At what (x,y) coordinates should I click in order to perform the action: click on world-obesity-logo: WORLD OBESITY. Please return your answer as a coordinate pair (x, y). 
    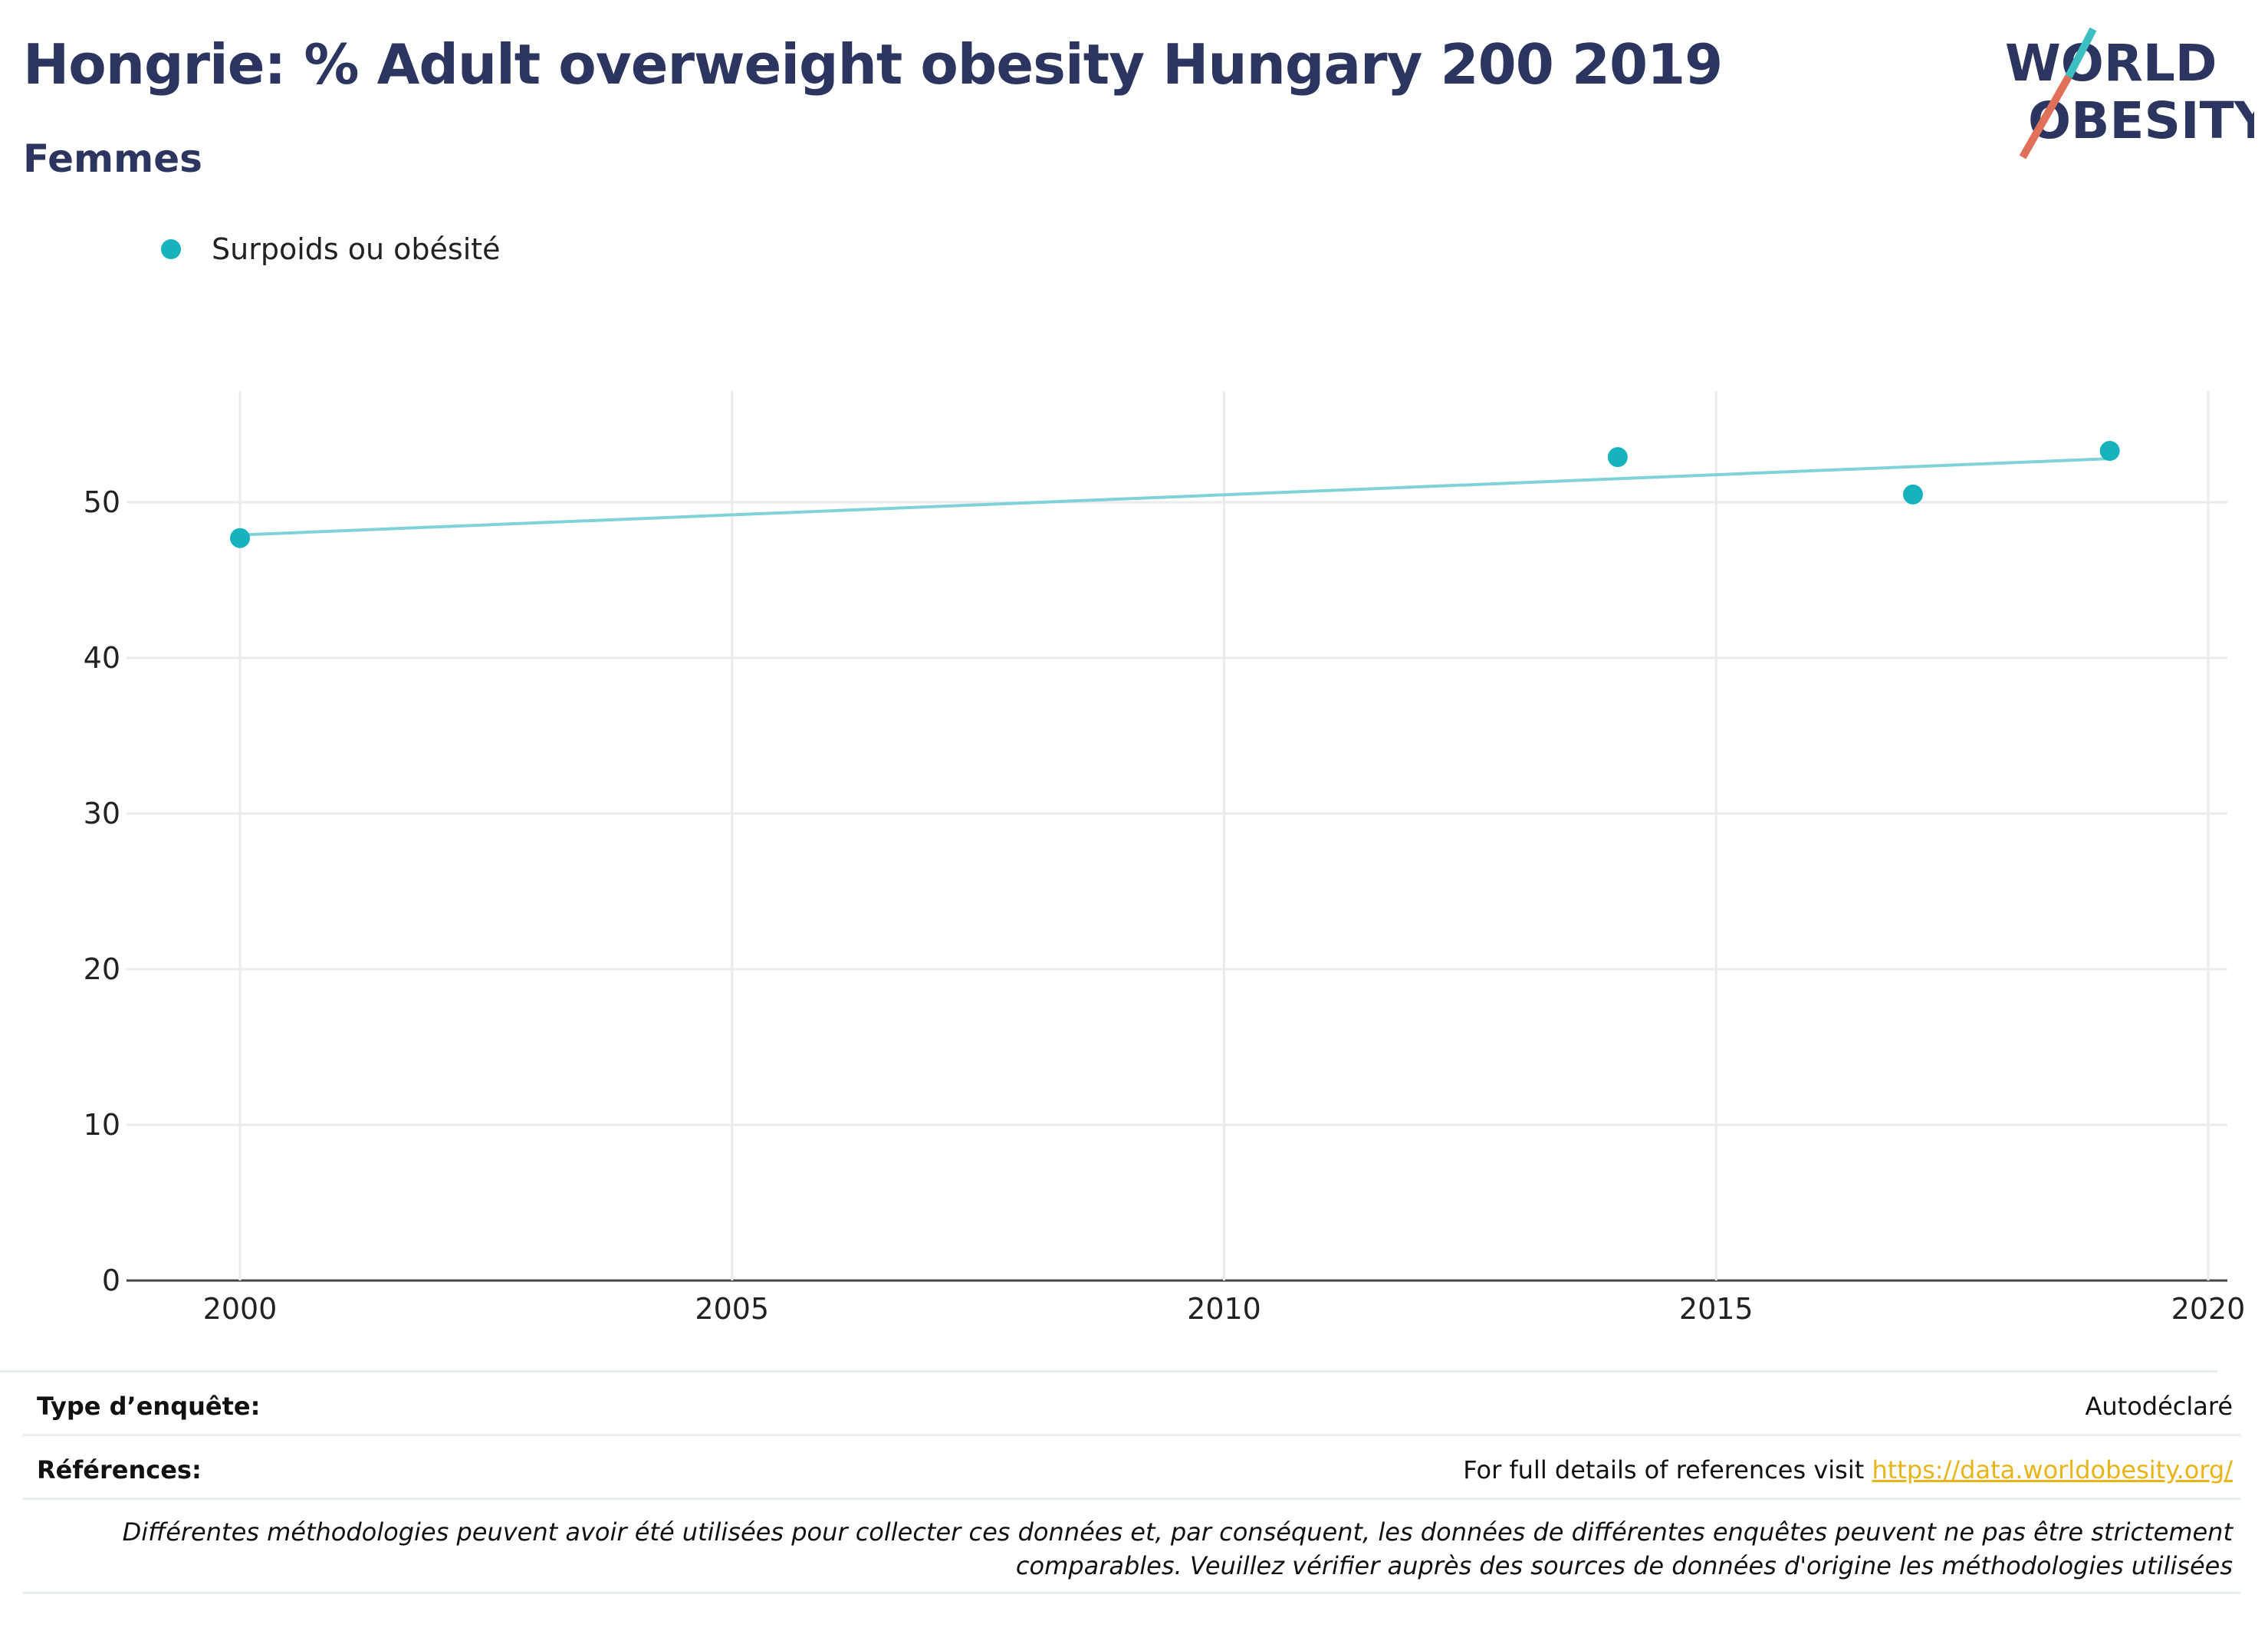
    Looking at the image, I should click on (2129, 93).